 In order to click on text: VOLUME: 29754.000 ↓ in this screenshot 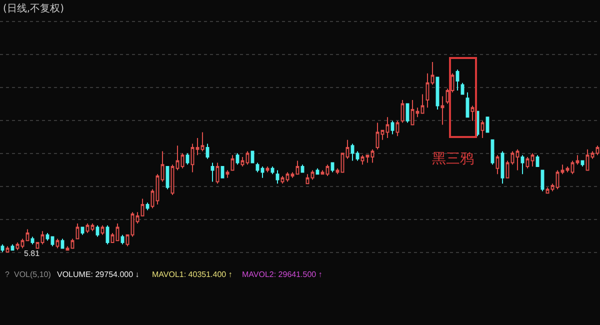, I will do `click(98, 274)`.